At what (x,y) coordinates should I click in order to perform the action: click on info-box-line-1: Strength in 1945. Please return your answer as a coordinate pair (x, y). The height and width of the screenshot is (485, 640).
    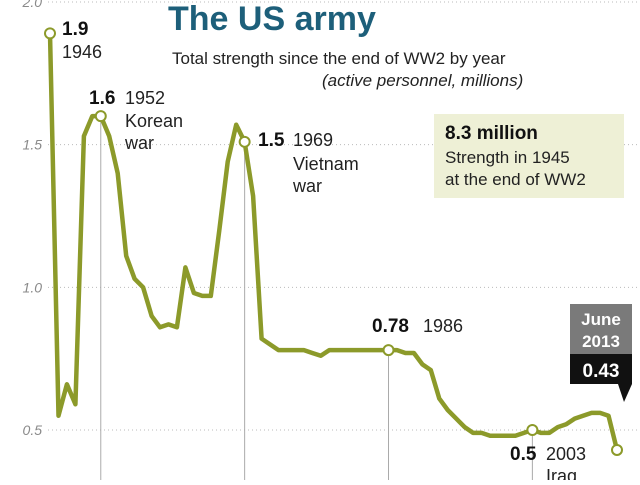
    Looking at the image, I should click on (507, 157).